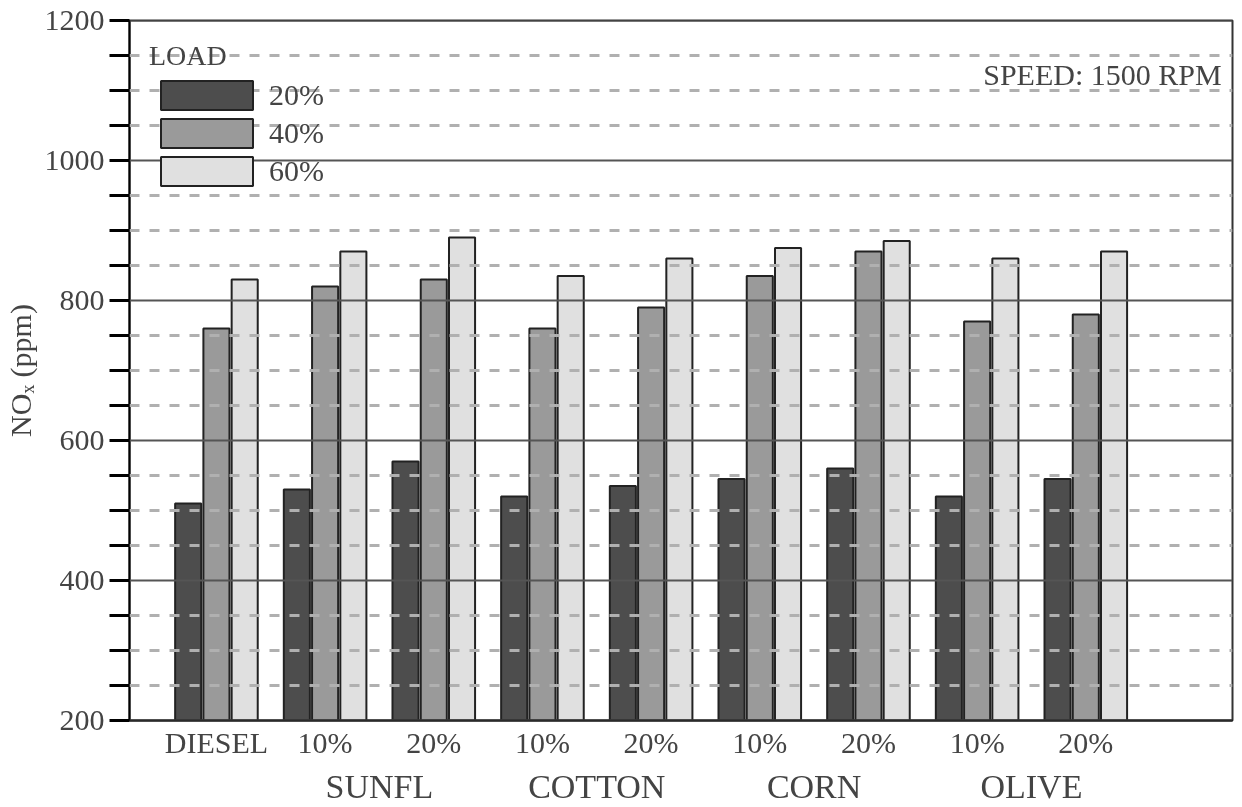 The image size is (1242, 807). Describe the element at coordinates (82, 439) in the screenshot. I see `y-tick-label: 600` at that location.